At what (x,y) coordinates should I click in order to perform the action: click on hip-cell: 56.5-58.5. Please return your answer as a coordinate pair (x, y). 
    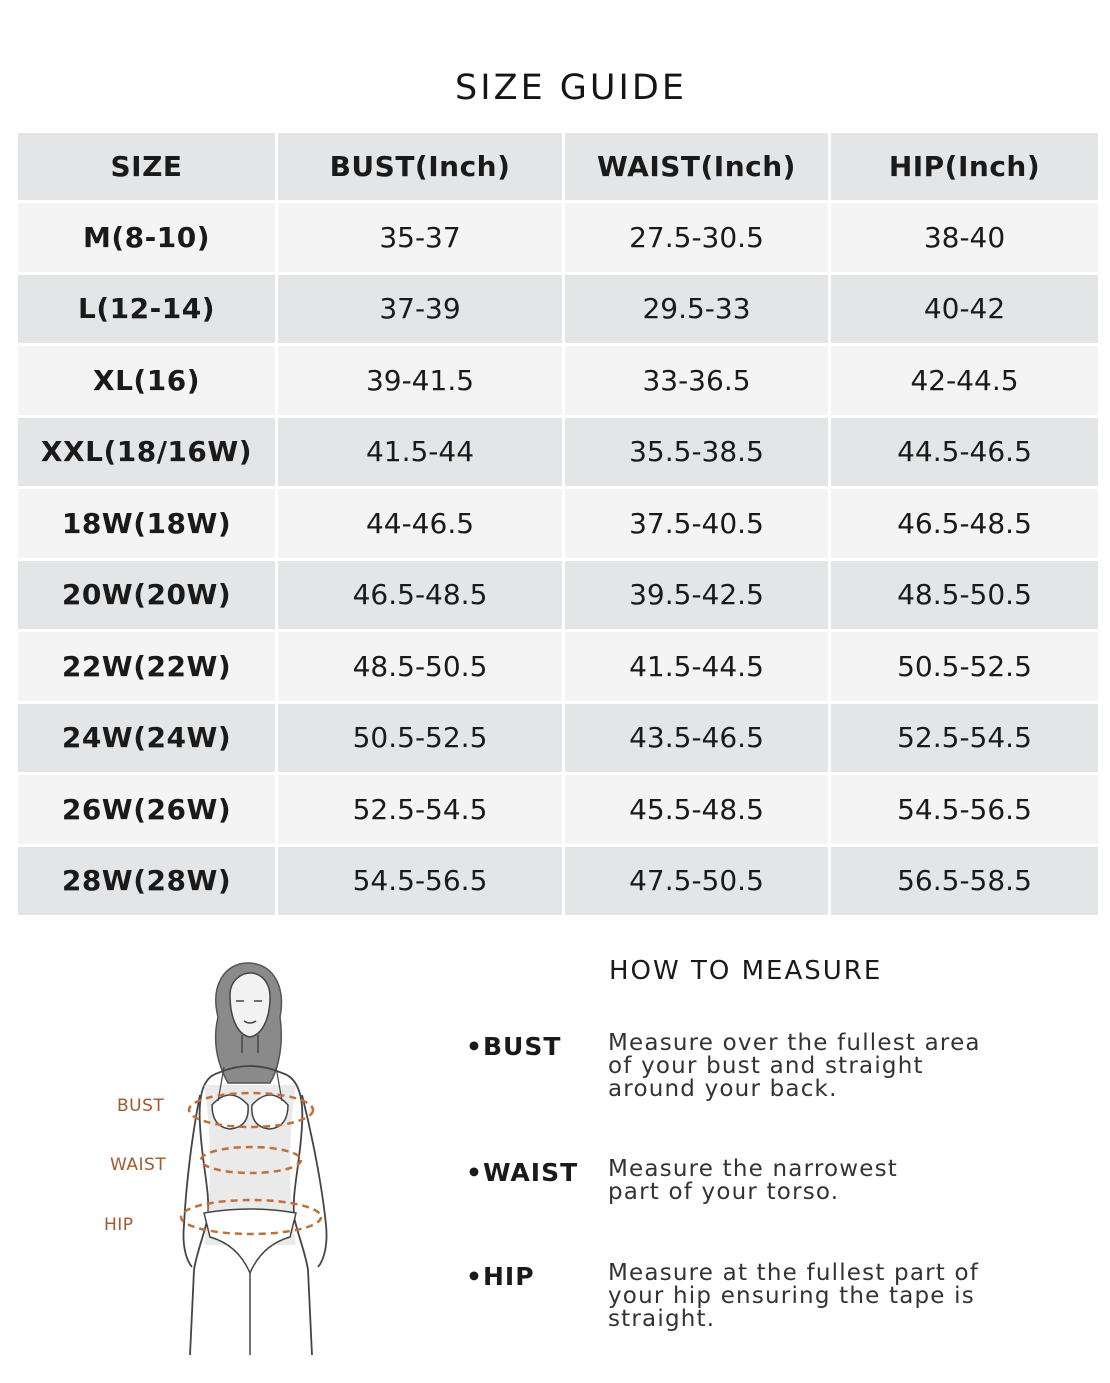
    Looking at the image, I should click on (964, 882).